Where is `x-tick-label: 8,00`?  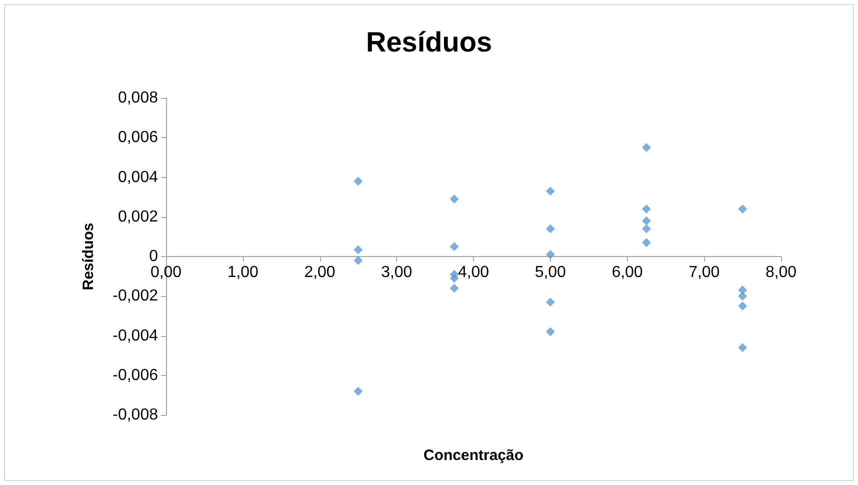
x-tick-label: 8,00 is located at coordinates (781, 272).